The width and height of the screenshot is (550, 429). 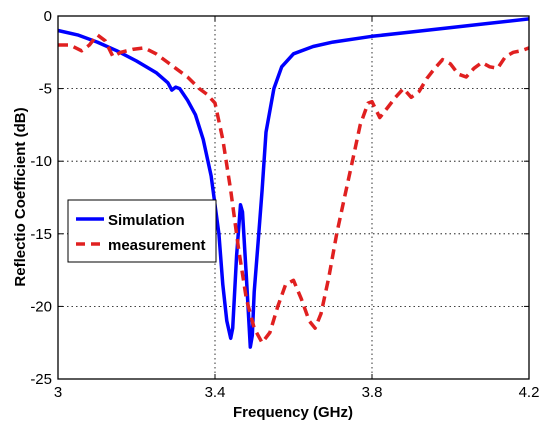 I want to click on legend-simulation-label: Simulation, so click(x=146, y=220).